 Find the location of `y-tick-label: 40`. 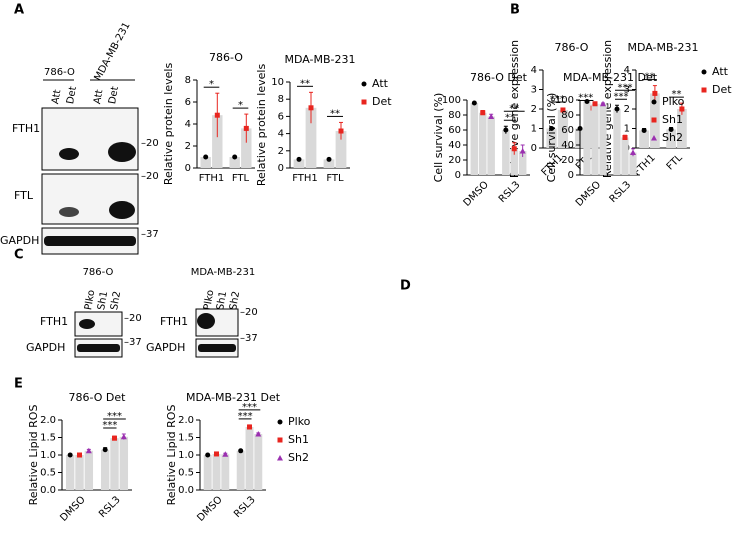

y-tick-label: 40 is located at coordinates (454, 145).